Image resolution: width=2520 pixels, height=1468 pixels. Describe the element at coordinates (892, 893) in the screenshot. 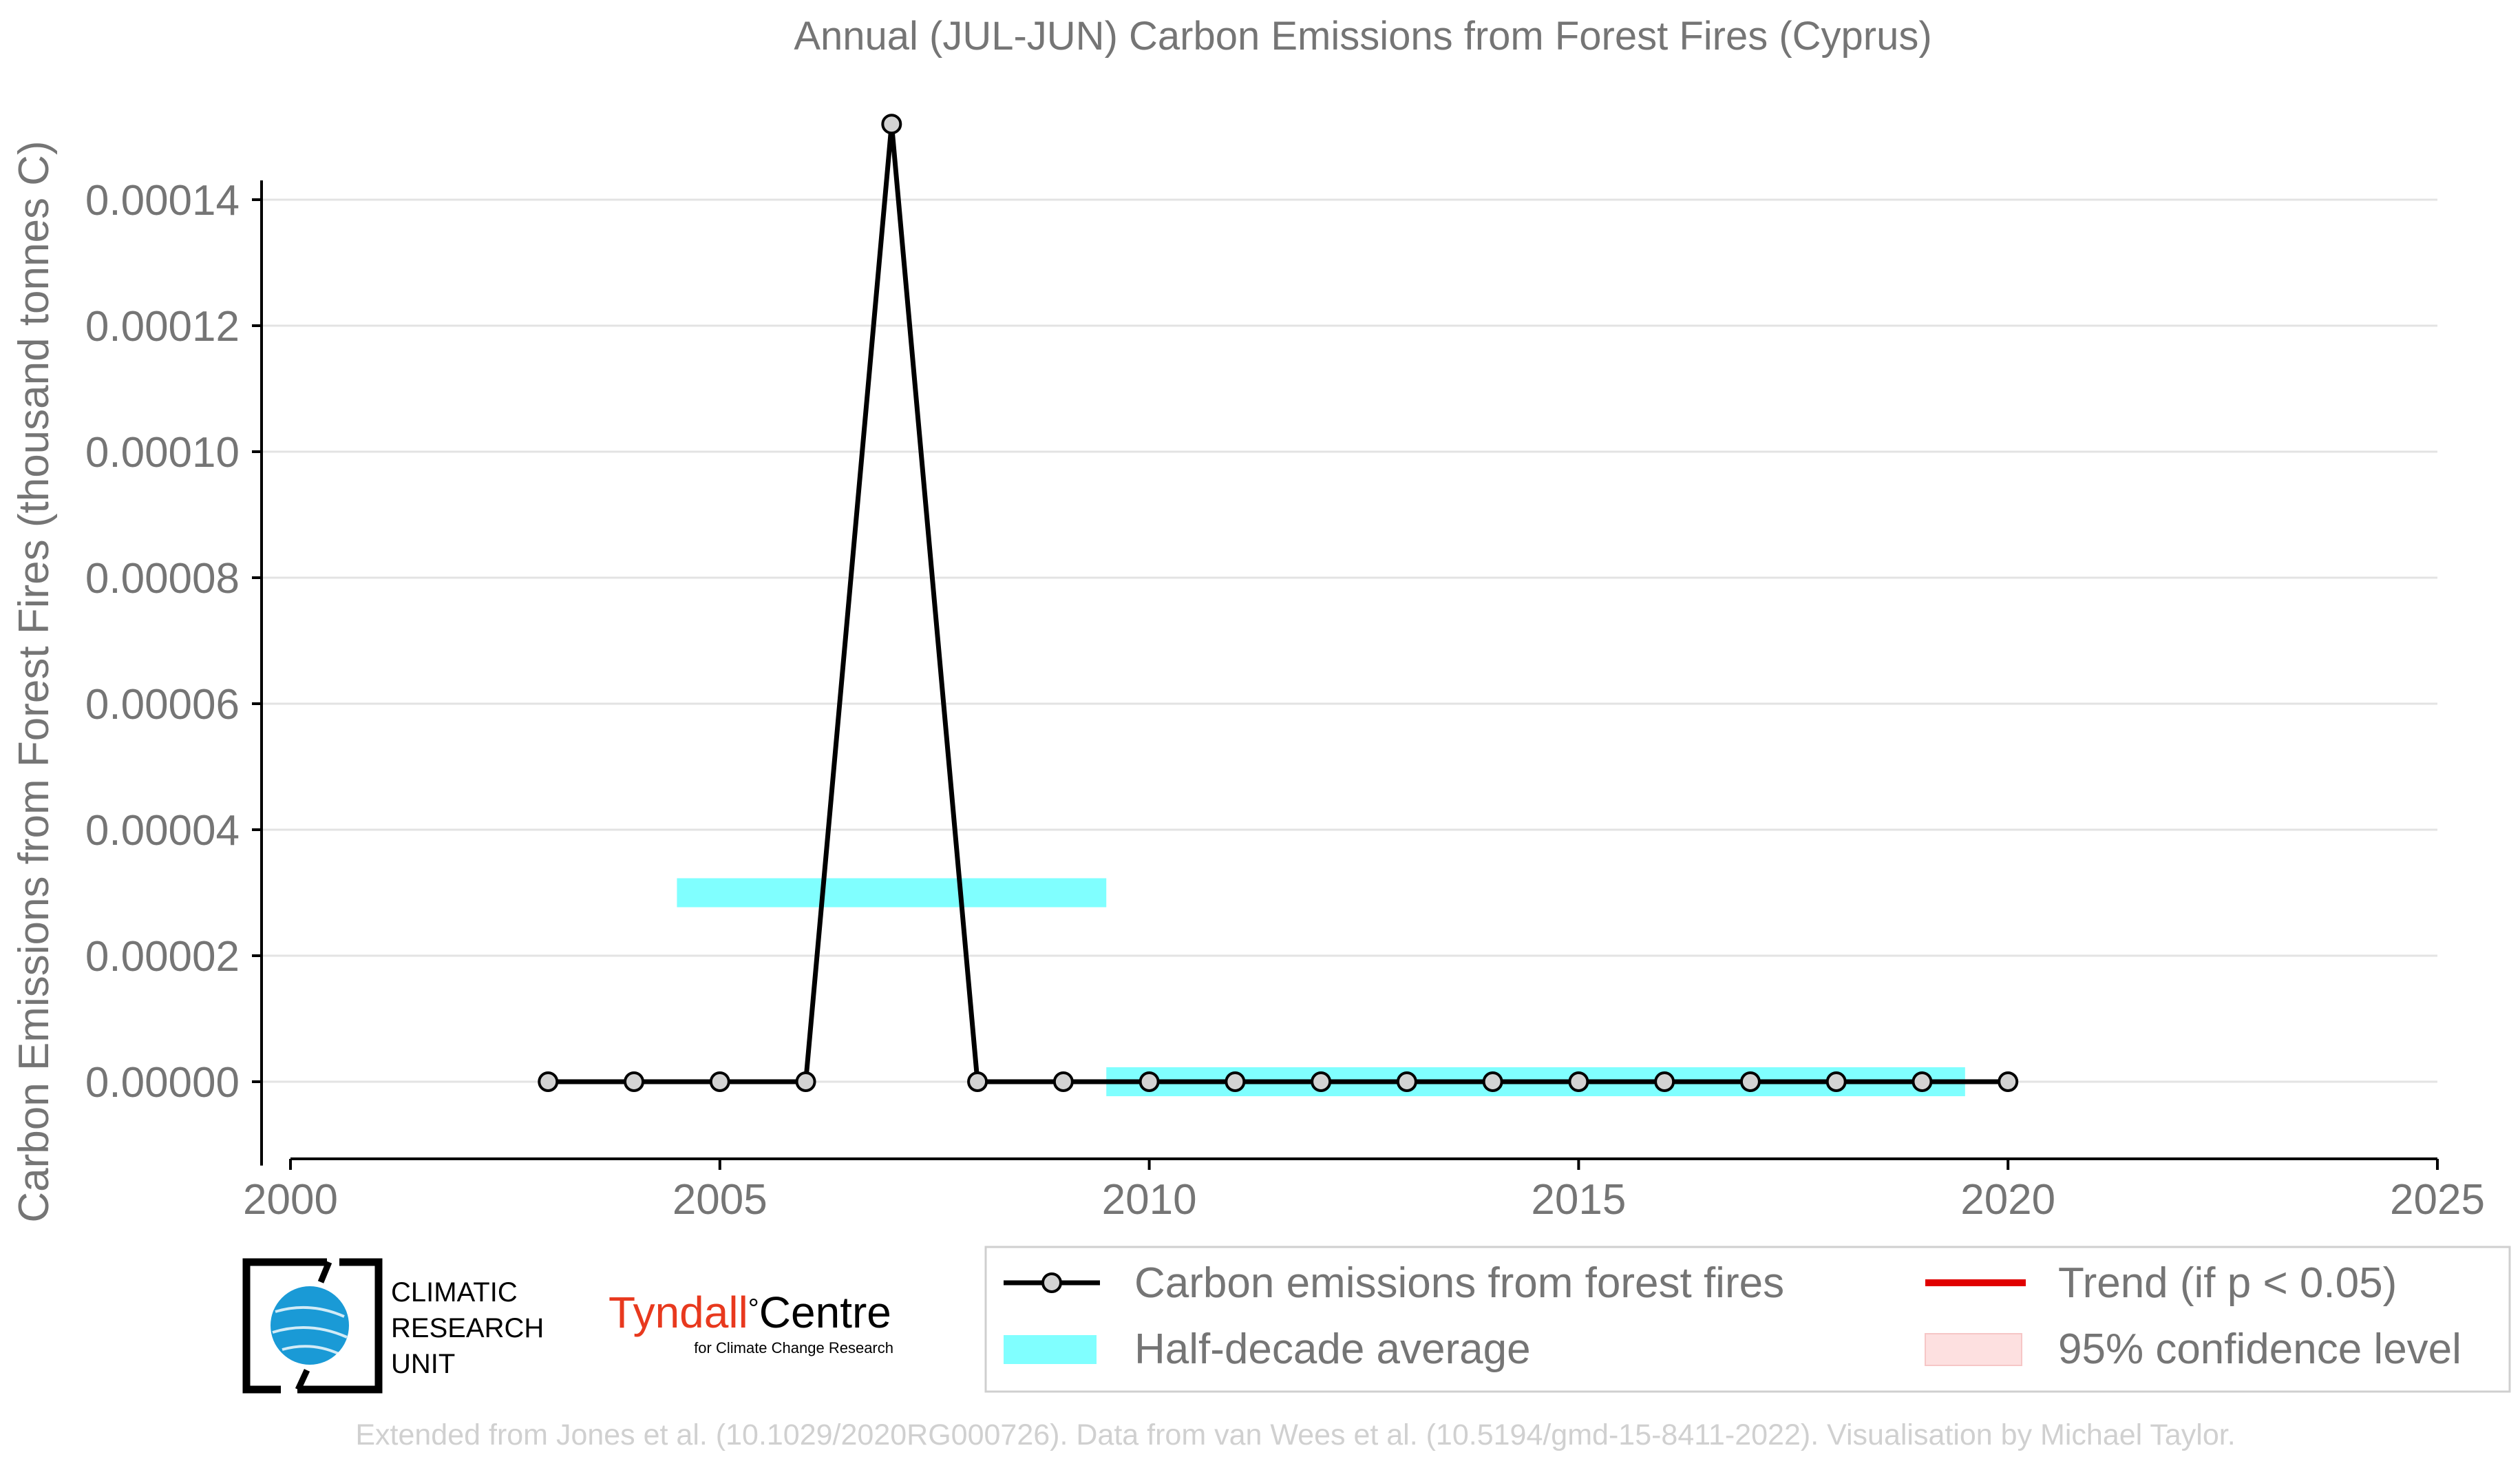

I see `half-decade-average-bar` at that location.